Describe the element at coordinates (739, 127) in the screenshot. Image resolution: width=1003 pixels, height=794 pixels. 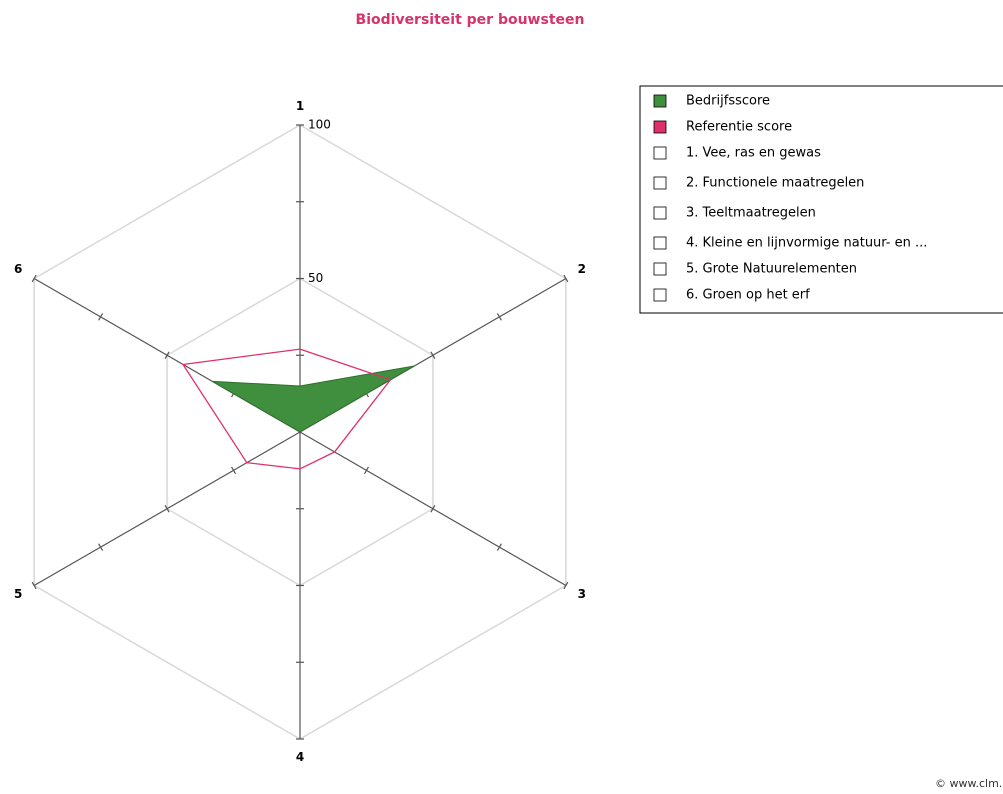
I see `legend-label: Referentie score` at that location.